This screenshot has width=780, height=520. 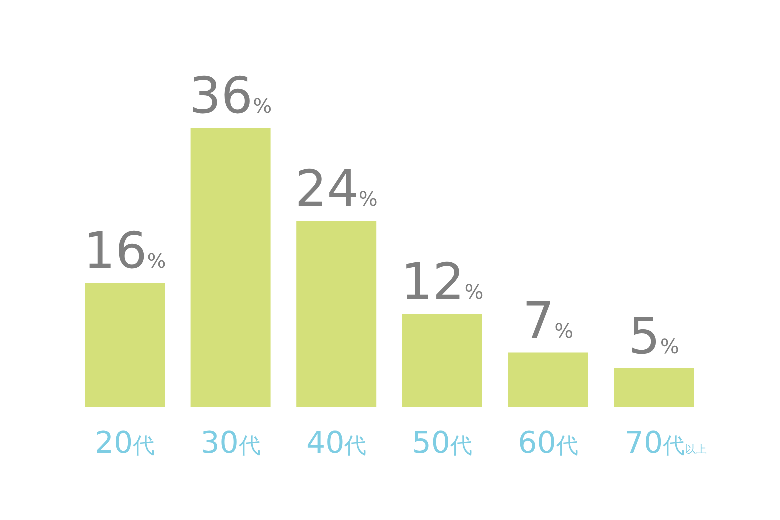 I want to click on x-tick-label: 60代, so click(x=548, y=443).